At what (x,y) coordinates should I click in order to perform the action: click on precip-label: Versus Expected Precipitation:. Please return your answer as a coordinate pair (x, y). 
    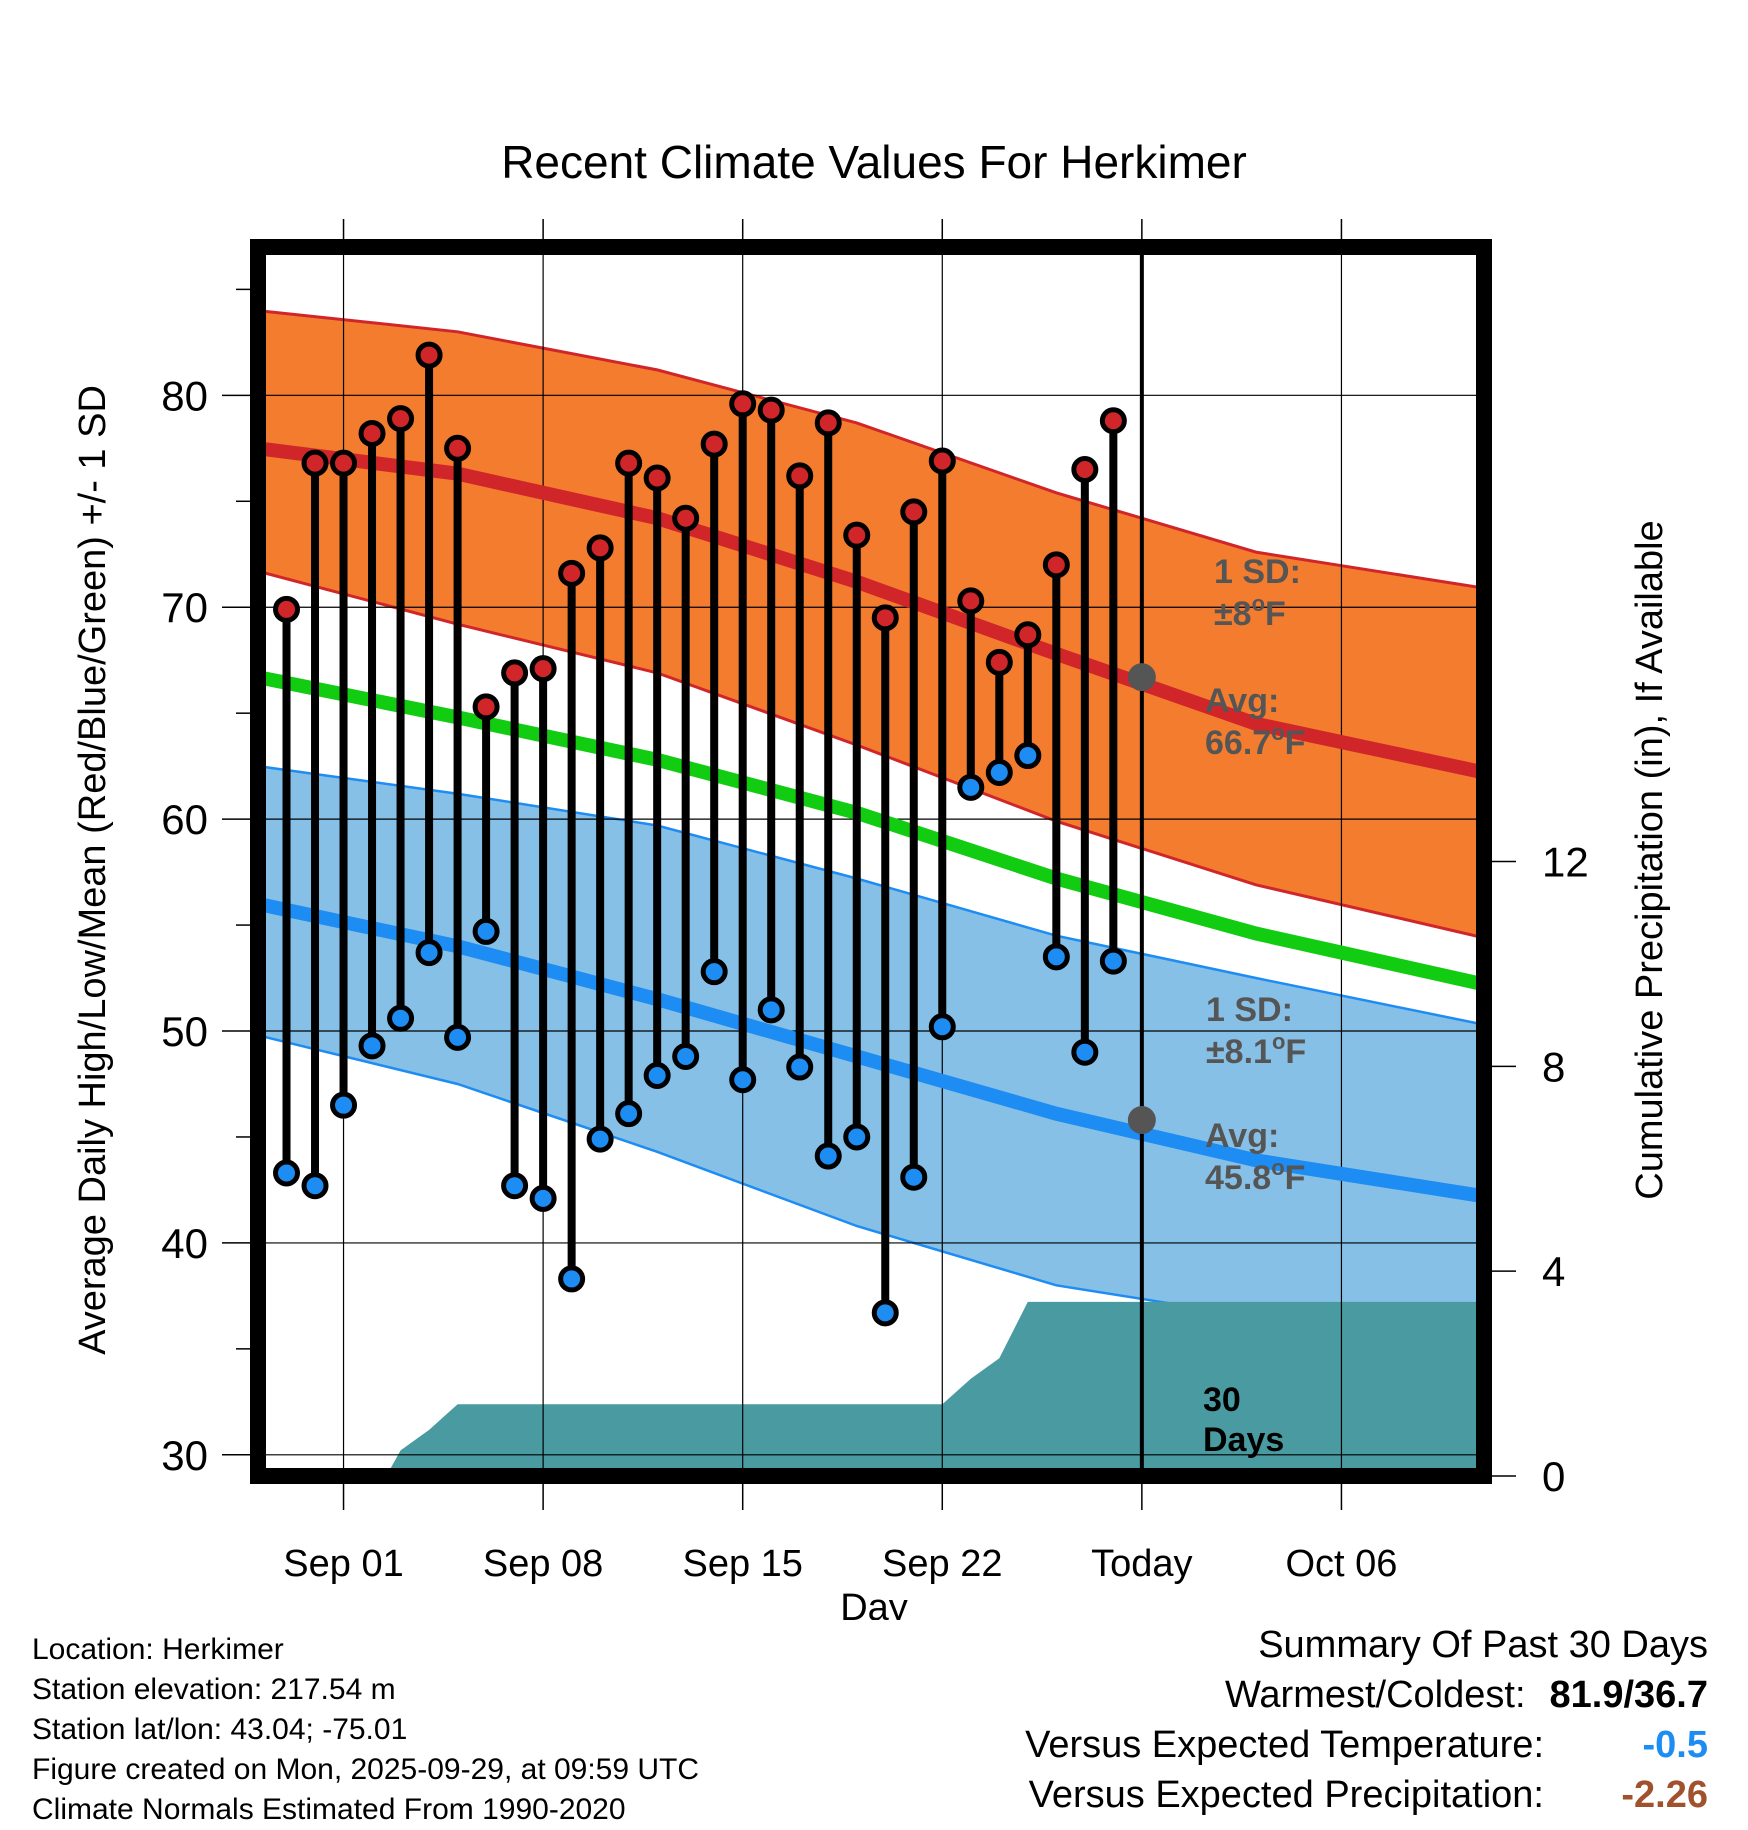
    Looking at the image, I should click on (1286, 1795).